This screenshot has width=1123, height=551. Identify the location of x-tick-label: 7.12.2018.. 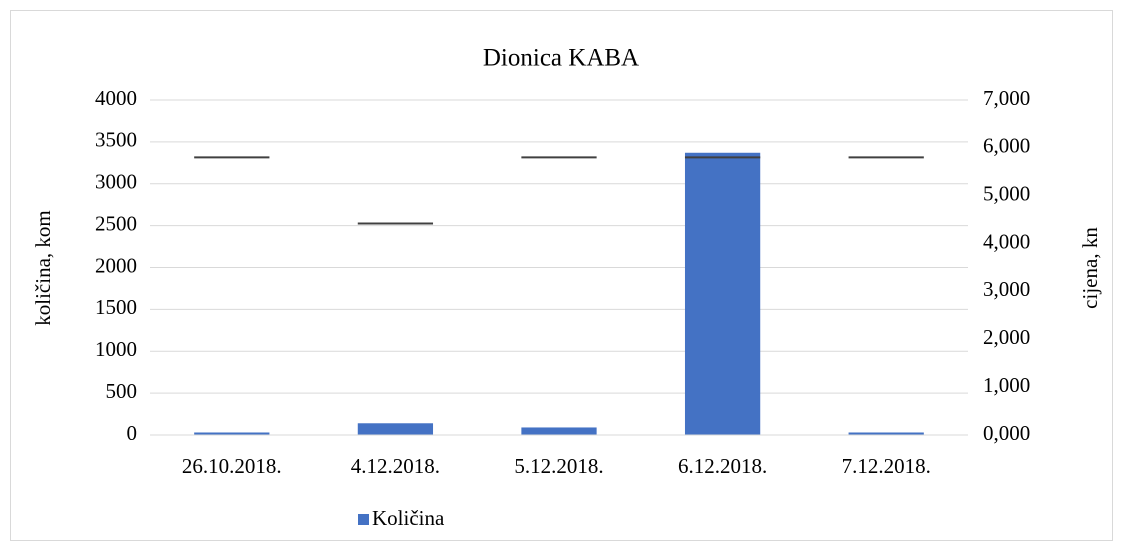
(886, 466).